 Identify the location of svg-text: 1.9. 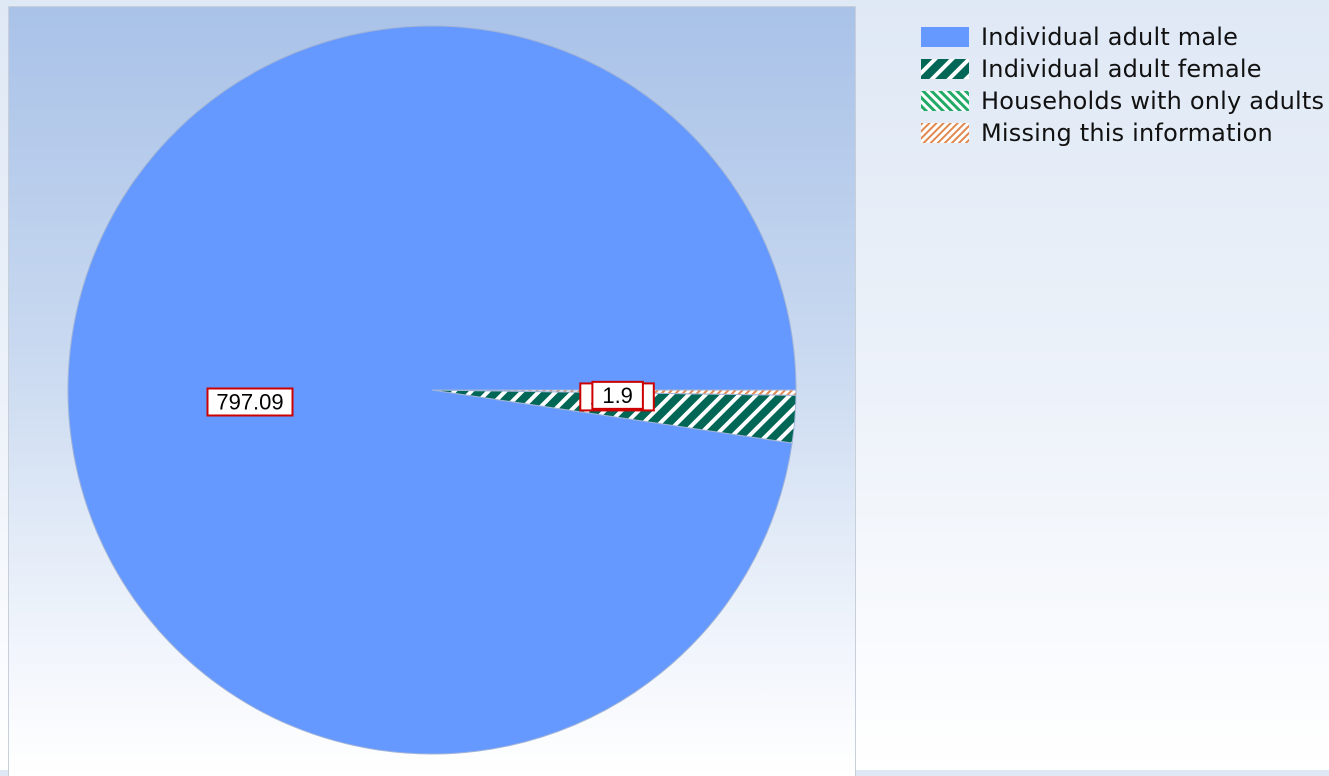
(617, 395).